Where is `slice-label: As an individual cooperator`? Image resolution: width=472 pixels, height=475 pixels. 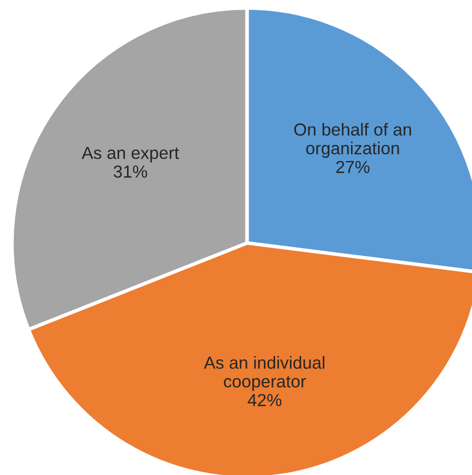
slice-label: As an individual cooperator is located at coordinates (264, 373).